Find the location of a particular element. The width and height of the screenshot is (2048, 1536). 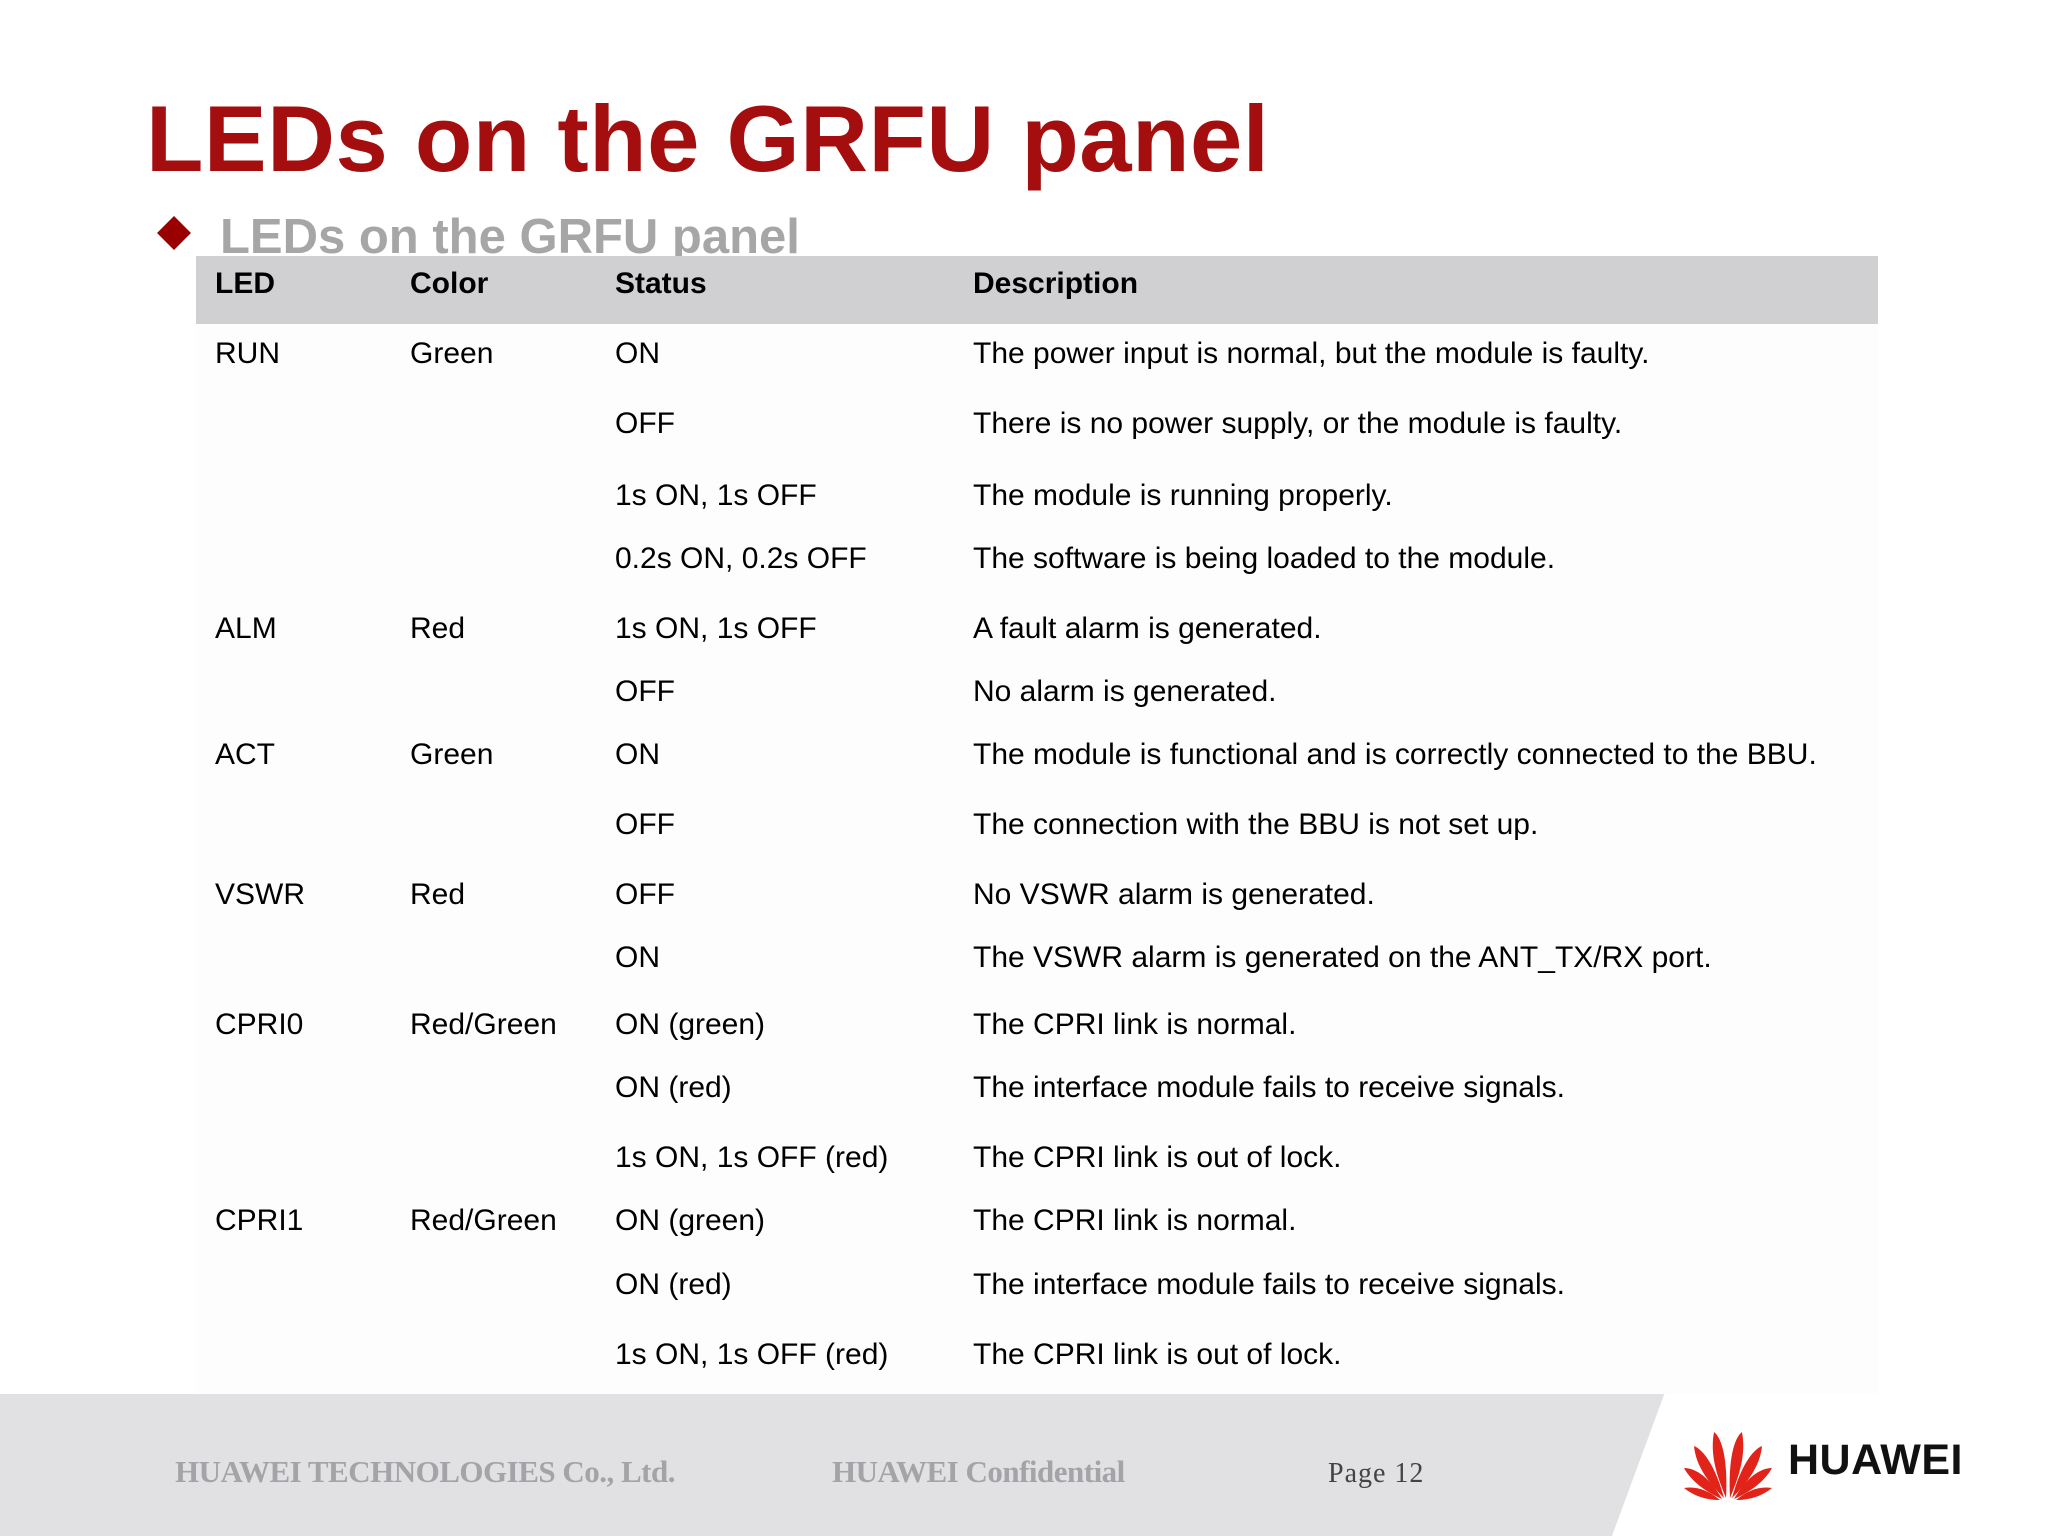

header-led: LED is located at coordinates (245, 283).